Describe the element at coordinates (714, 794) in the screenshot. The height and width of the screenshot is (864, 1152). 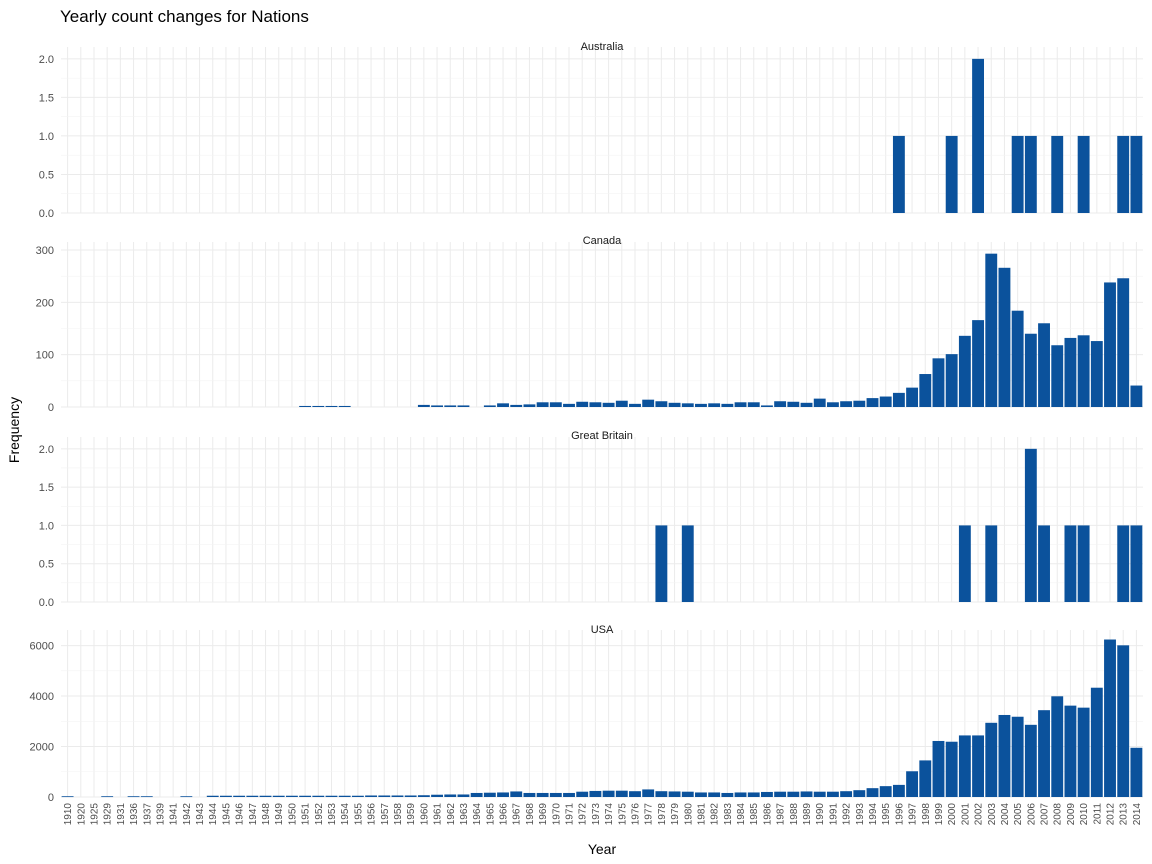
I see `bar-1982` at that location.